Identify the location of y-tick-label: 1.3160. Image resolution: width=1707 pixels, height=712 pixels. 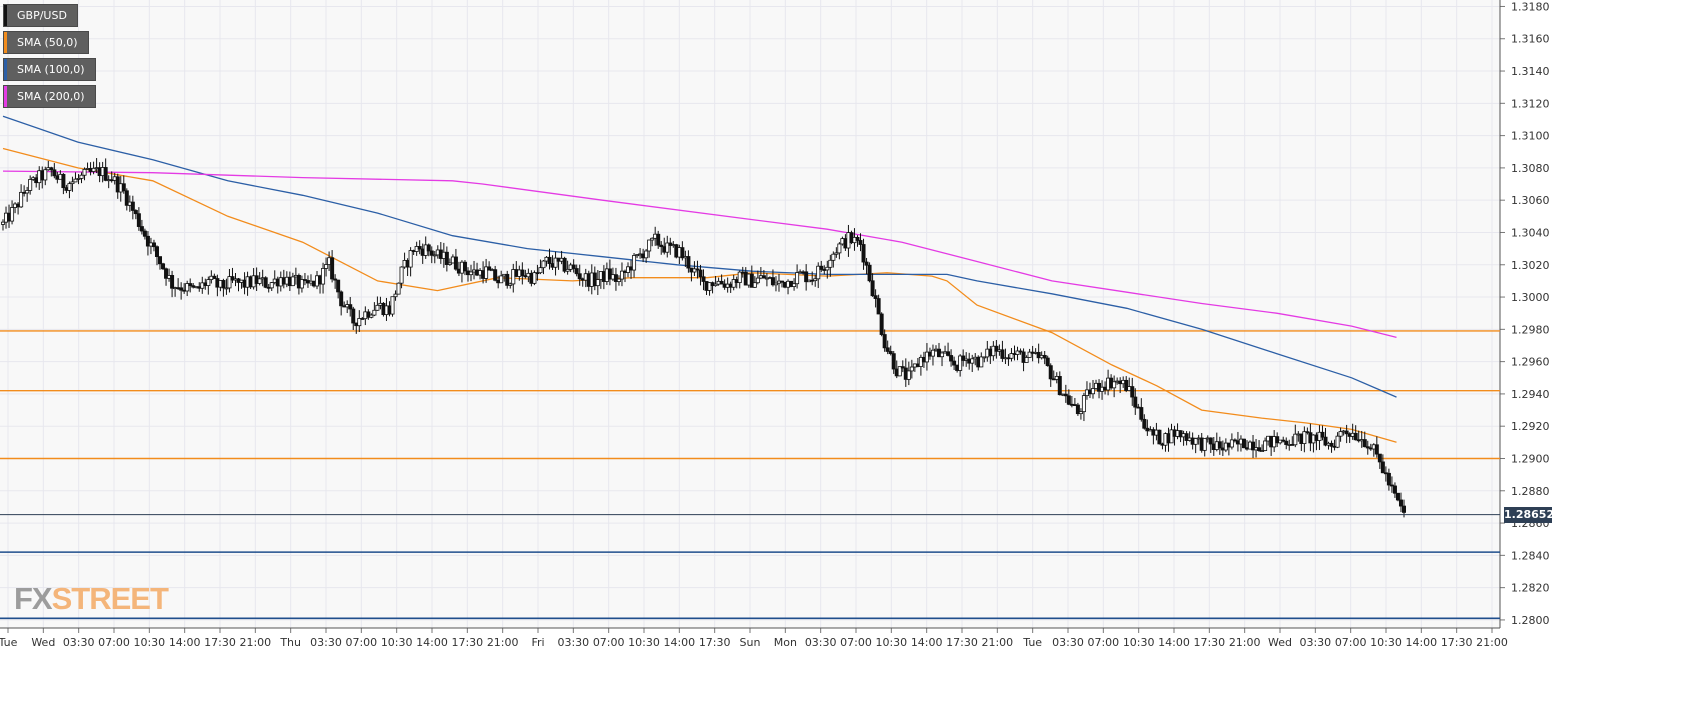
(1530, 39).